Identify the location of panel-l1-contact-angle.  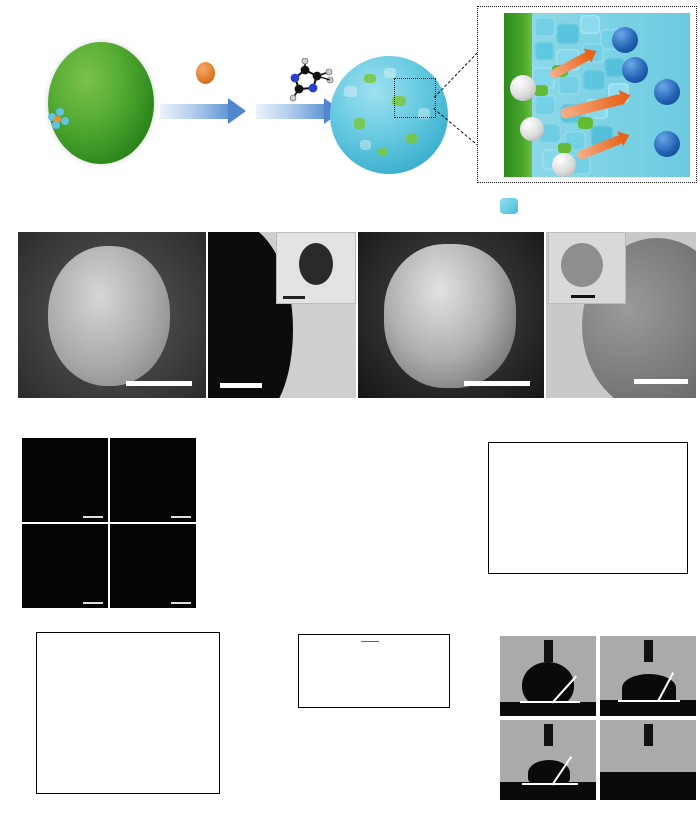
(548, 676).